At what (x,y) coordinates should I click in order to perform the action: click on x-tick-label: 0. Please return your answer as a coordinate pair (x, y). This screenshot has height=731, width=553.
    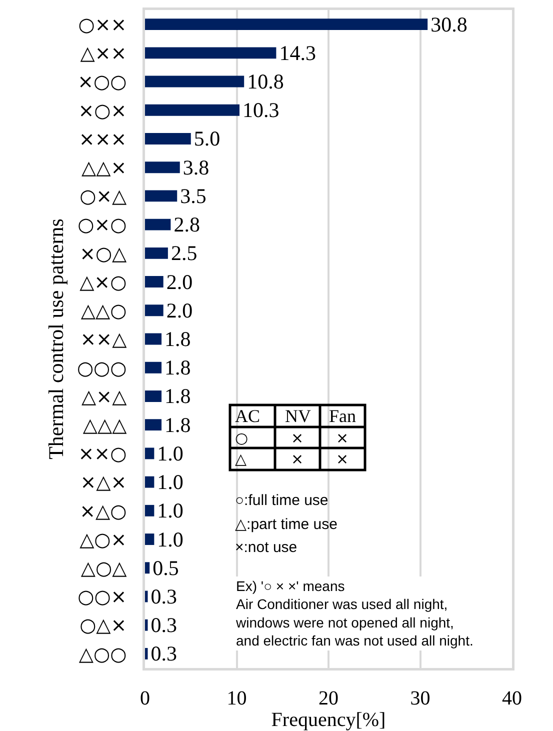
    Looking at the image, I should click on (145, 699).